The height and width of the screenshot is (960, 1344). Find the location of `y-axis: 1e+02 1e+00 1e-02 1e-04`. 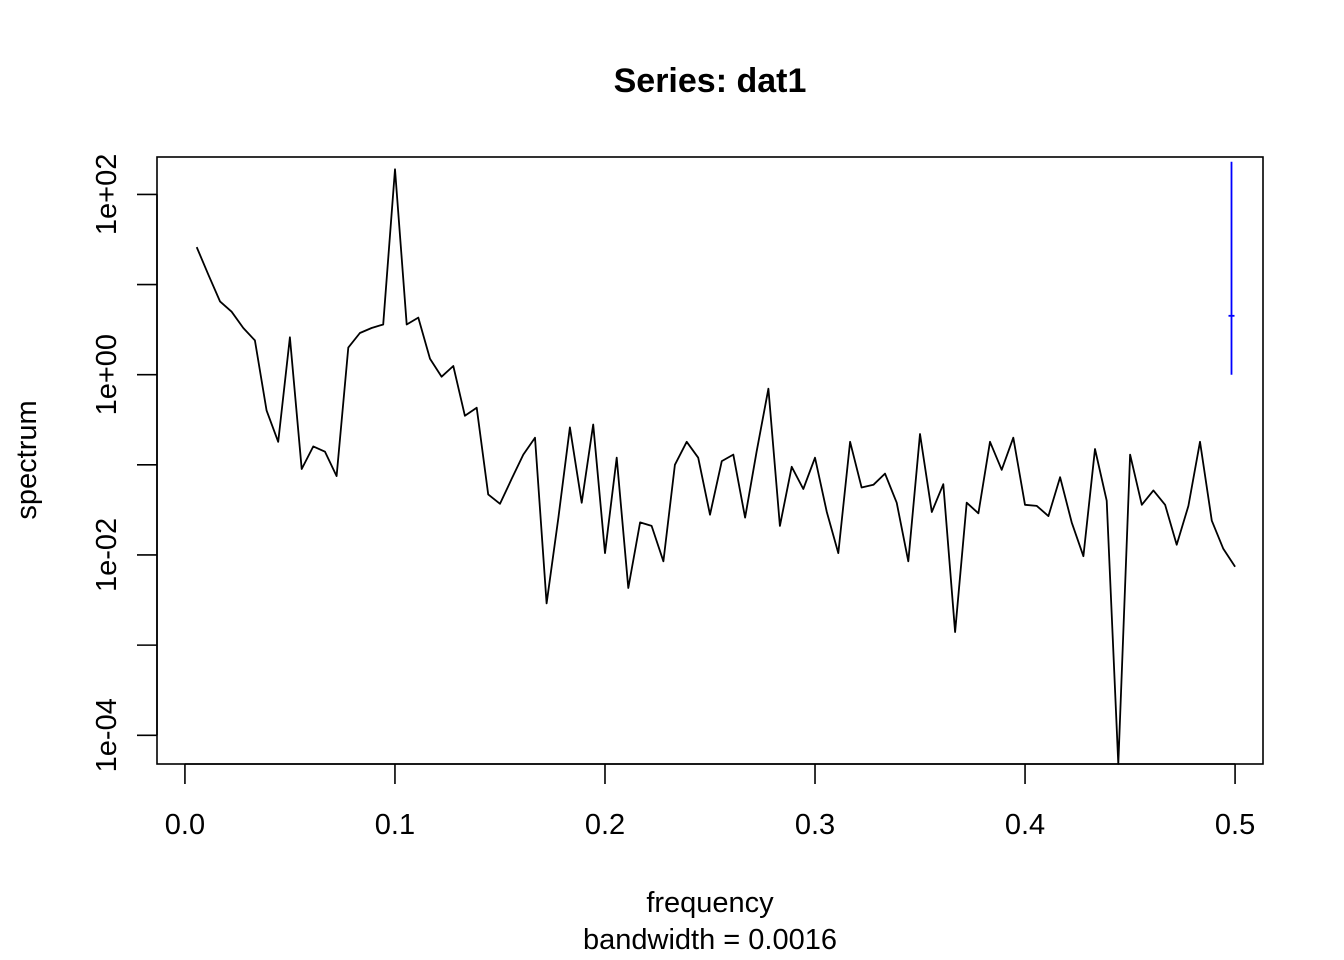

y-axis: 1e+02 1e+00 1e-02 1e-04 is located at coordinates (124, 463).